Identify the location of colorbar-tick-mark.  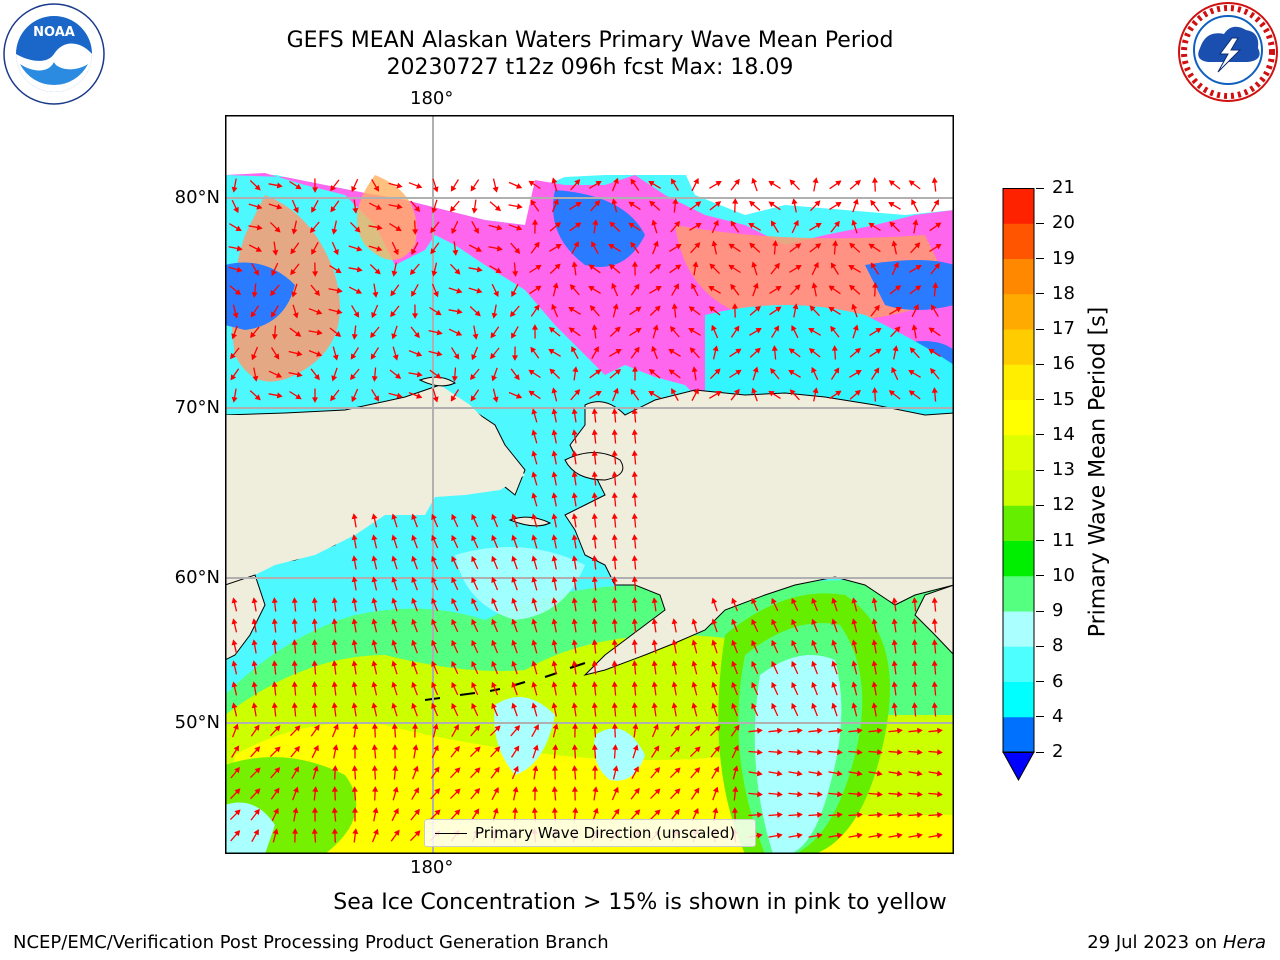
(1040, 294).